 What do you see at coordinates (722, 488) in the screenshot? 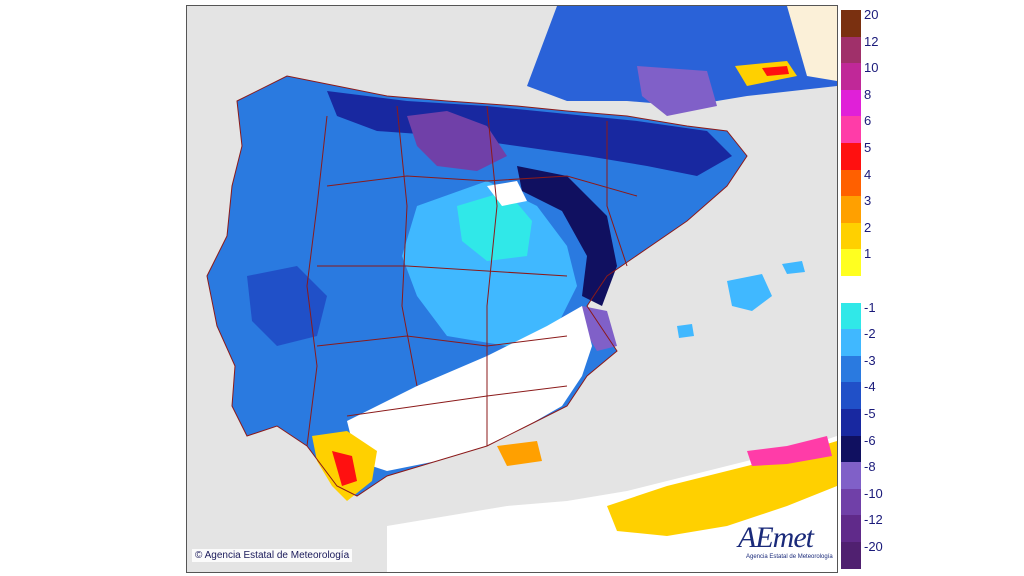
I see `north-africa-warm` at bounding box center [722, 488].